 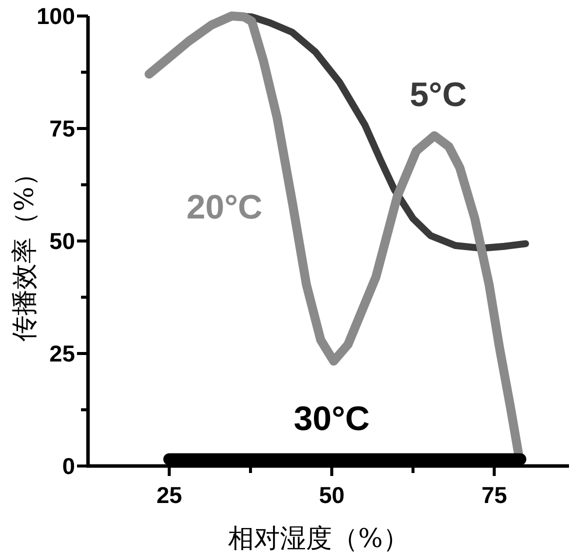 I want to click on y-tick-label: 100, so click(x=55, y=16).